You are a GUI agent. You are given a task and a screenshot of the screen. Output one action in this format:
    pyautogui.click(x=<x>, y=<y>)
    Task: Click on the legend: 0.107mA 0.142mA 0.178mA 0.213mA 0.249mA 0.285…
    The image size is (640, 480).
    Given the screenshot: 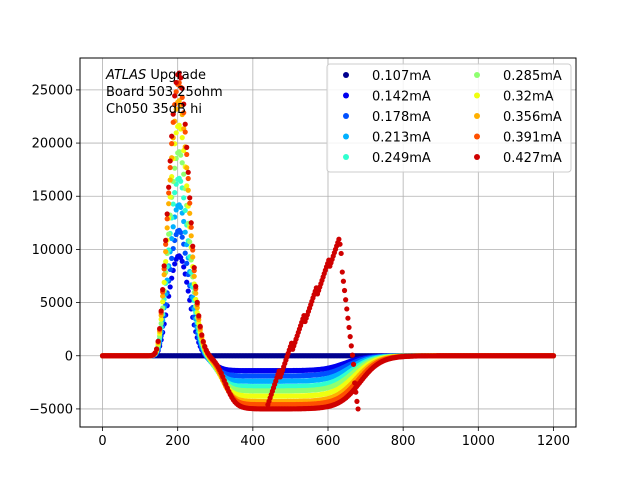 What is the action you would take?
    pyautogui.click(x=449, y=118)
    